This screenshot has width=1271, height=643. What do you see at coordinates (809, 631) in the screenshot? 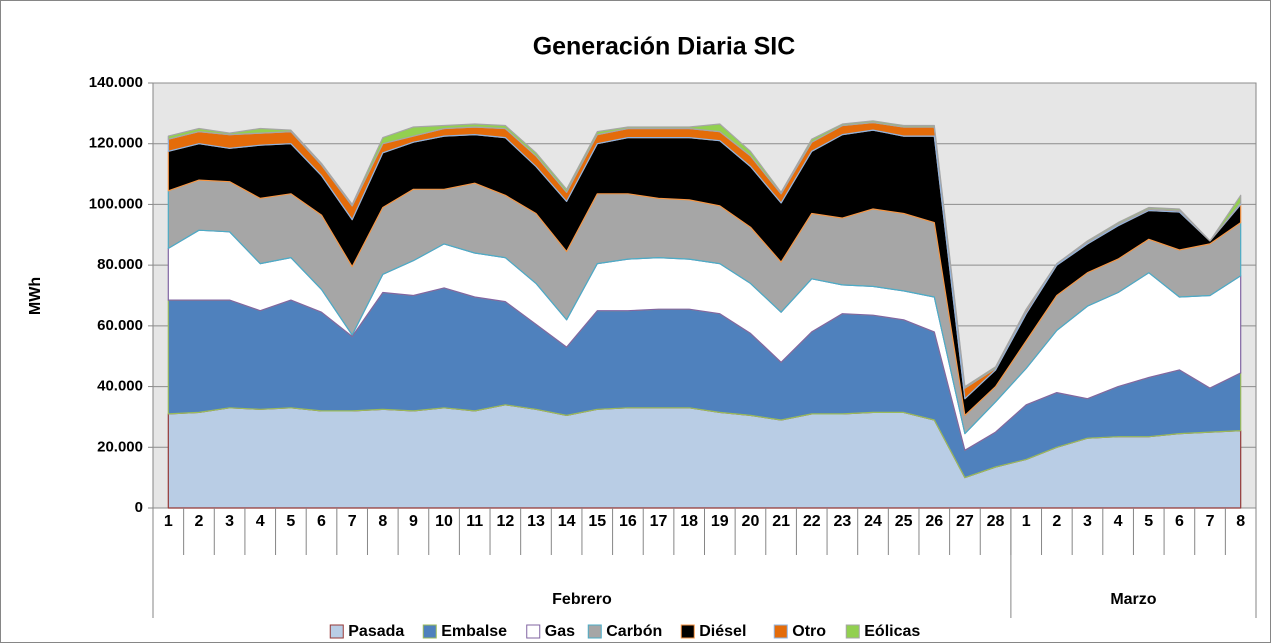
I see `legend-label: Otro` at bounding box center [809, 631].